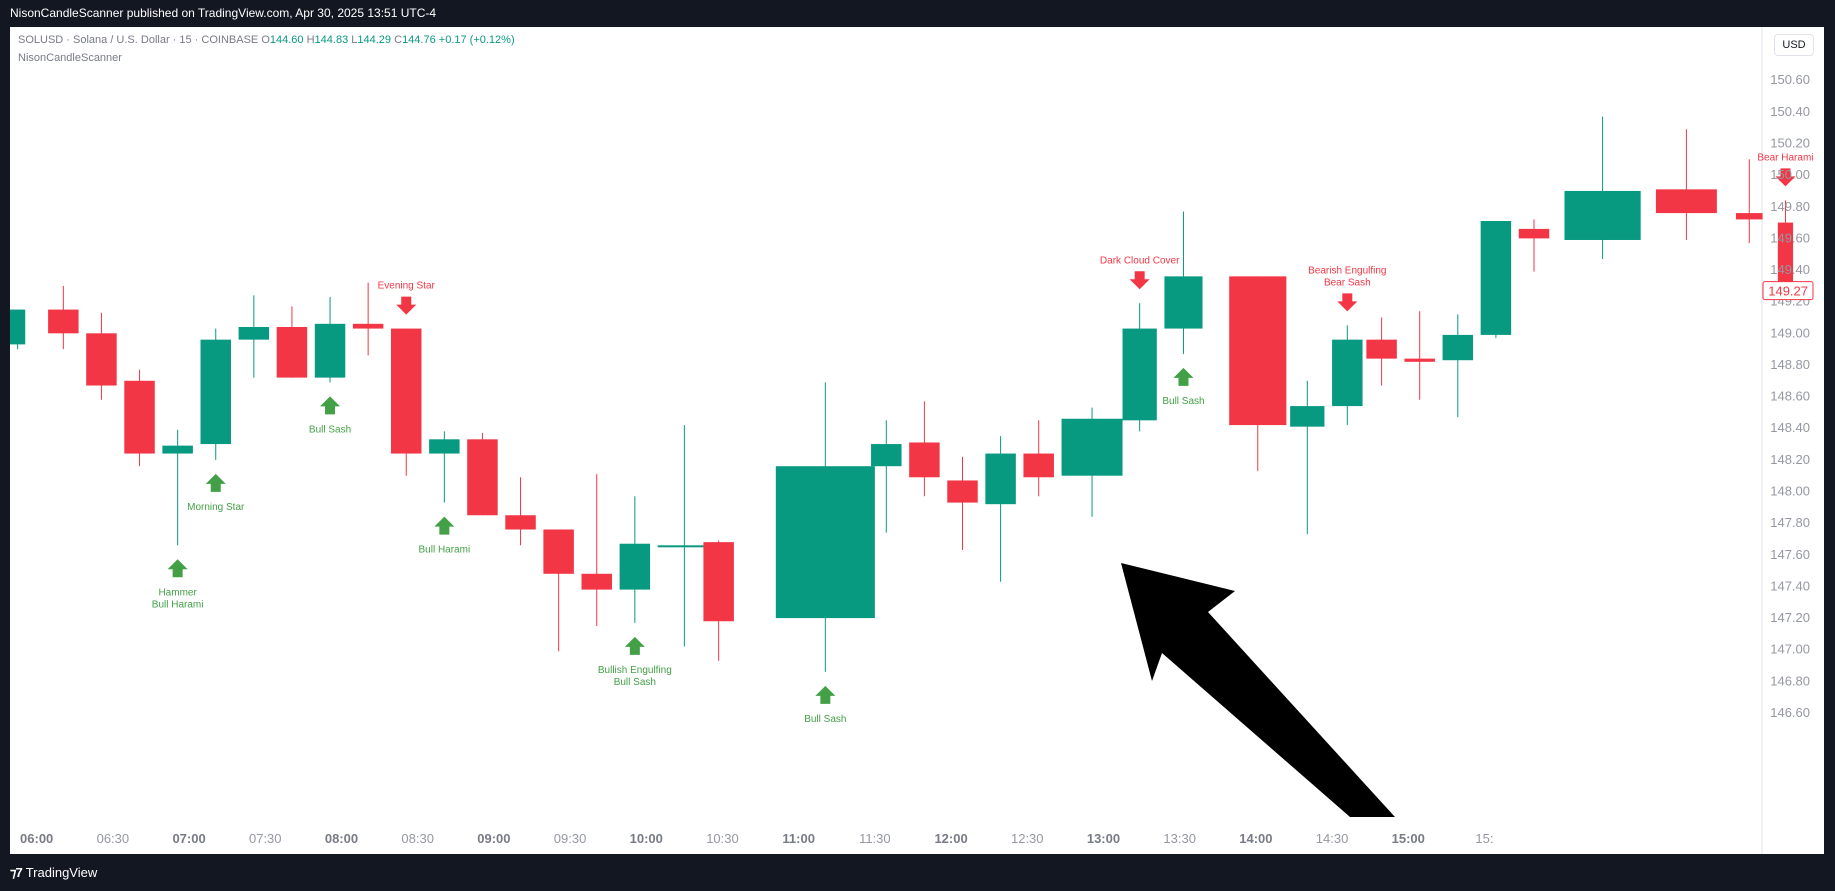 The width and height of the screenshot is (1835, 891). Describe the element at coordinates (1790, 269) in the screenshot. I see `price-tick-label: 149.40` at that location.